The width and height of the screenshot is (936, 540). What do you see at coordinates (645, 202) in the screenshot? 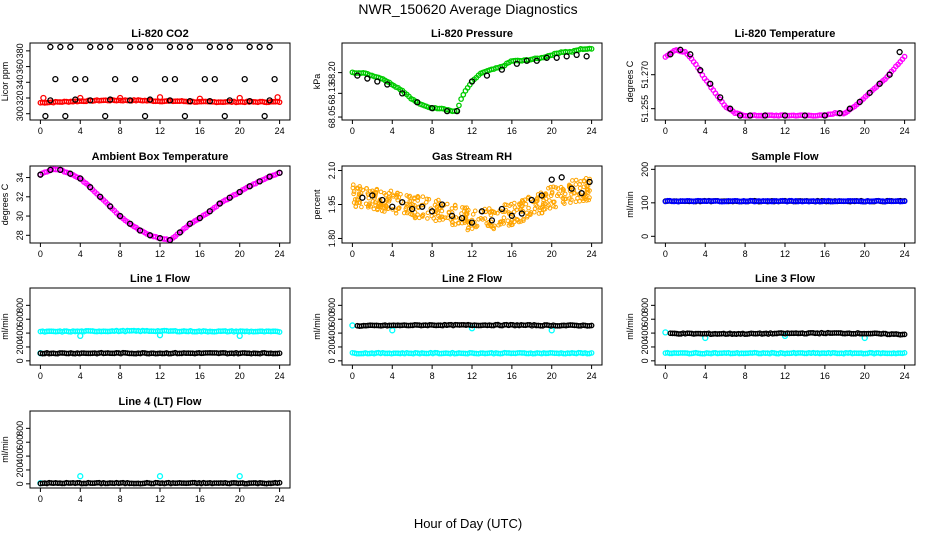
I see `y-tick-label: 100` at bounding box center [645, 202].